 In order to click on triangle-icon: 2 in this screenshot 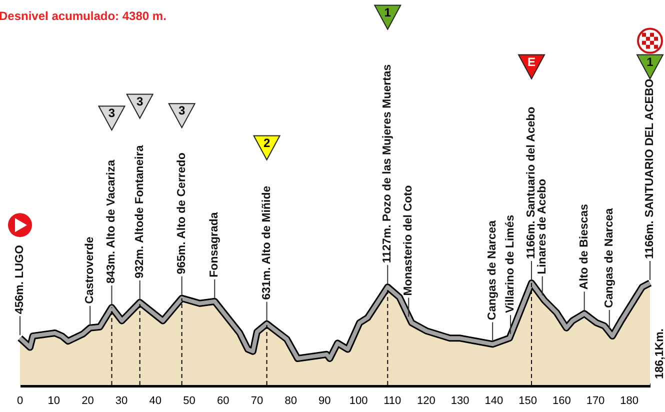, I will do `click(266, 148)`.